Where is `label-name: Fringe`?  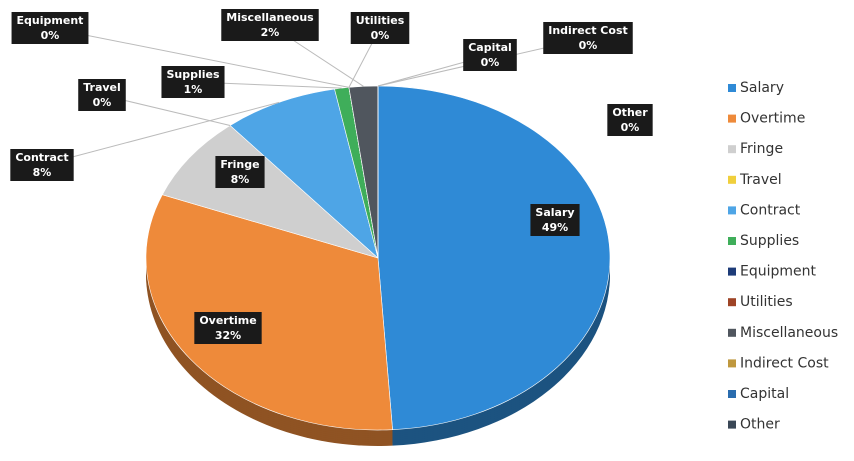
label-name: Fringe is located at coordinates (239, 164).